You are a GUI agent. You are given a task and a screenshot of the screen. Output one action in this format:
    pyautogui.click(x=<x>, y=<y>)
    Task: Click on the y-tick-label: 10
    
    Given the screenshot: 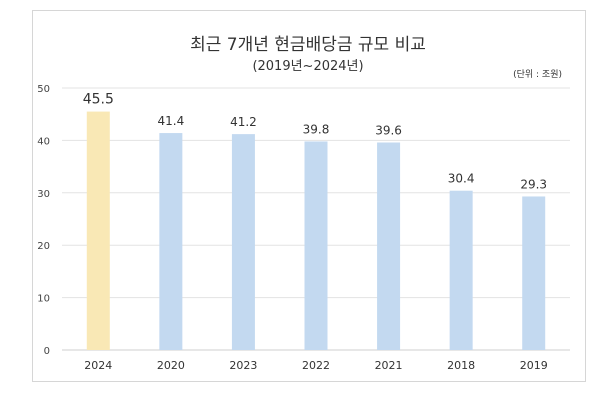 What is the action you would take?
    pyautogui.click(x=43, y=299)
    